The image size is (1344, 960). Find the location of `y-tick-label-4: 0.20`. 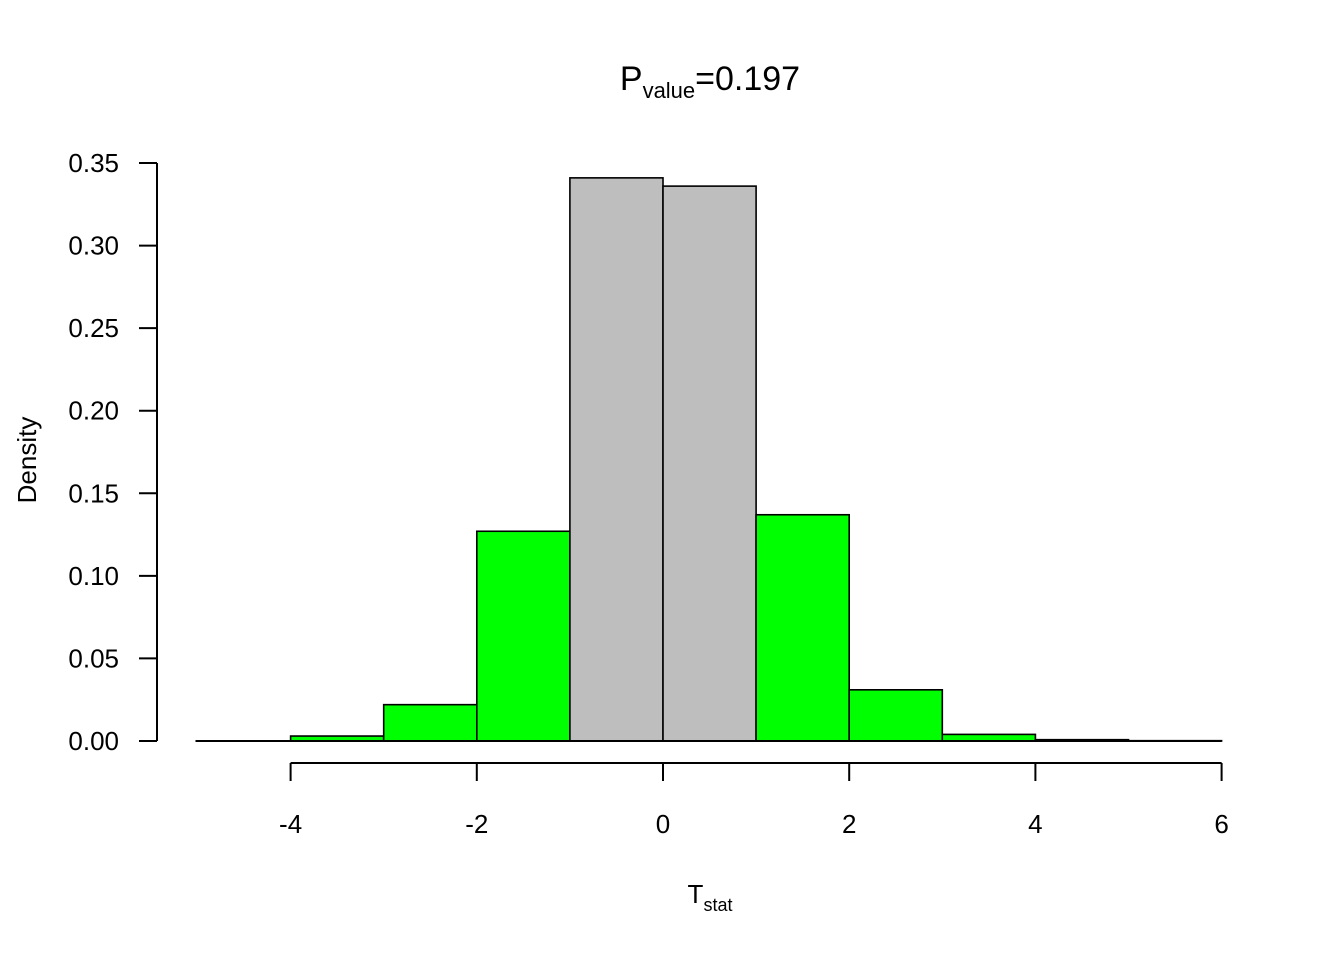

y-tick-label-4: 0.20 is located at coordinates (93, 411).